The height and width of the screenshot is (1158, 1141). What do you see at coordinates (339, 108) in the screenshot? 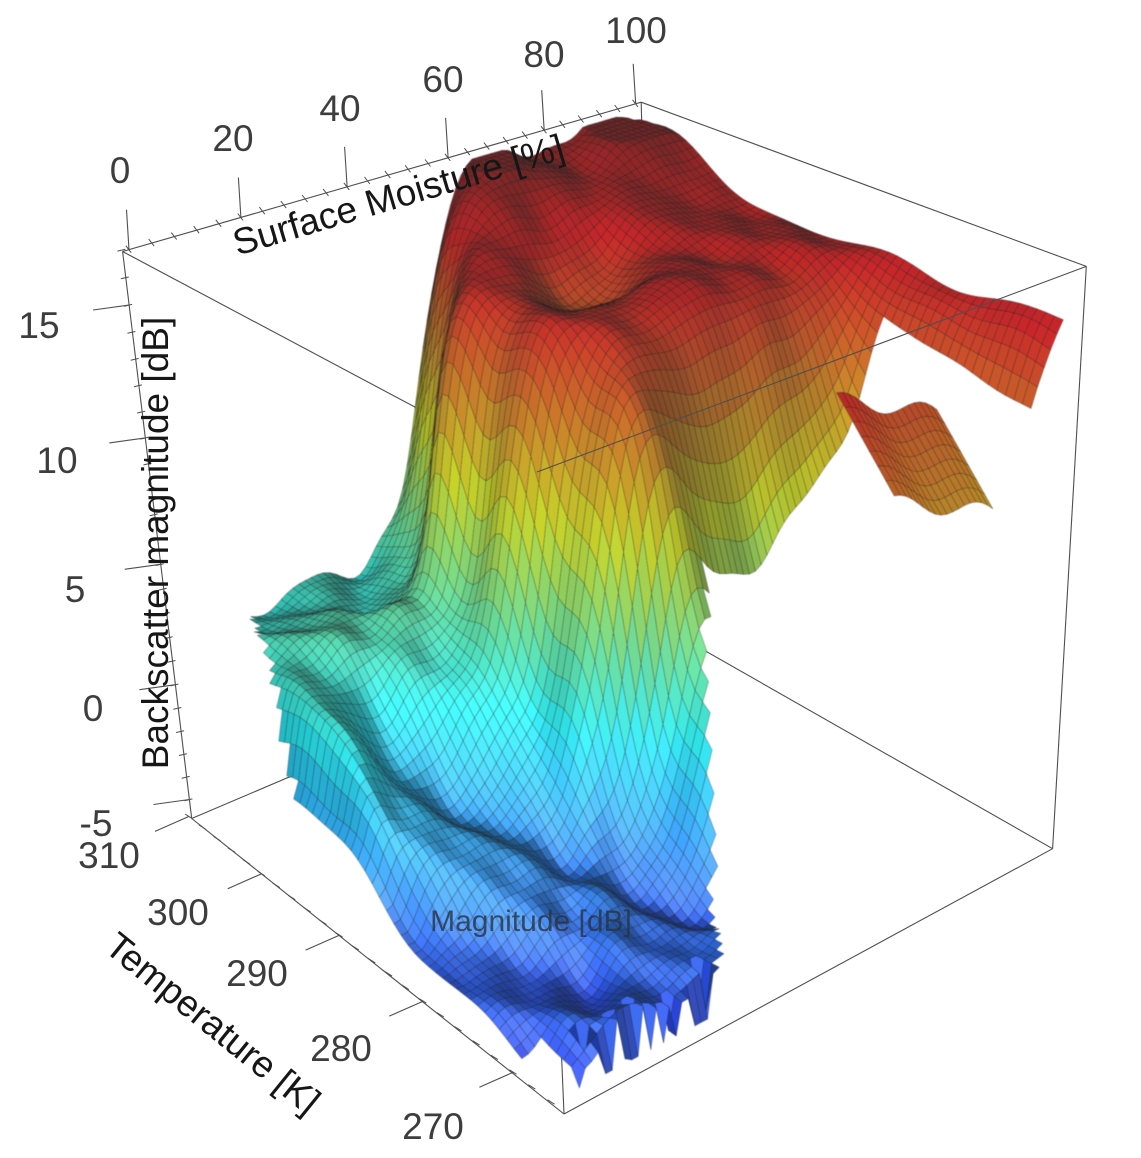
I see `svg-text: 40` at bounding box center [339, 108].